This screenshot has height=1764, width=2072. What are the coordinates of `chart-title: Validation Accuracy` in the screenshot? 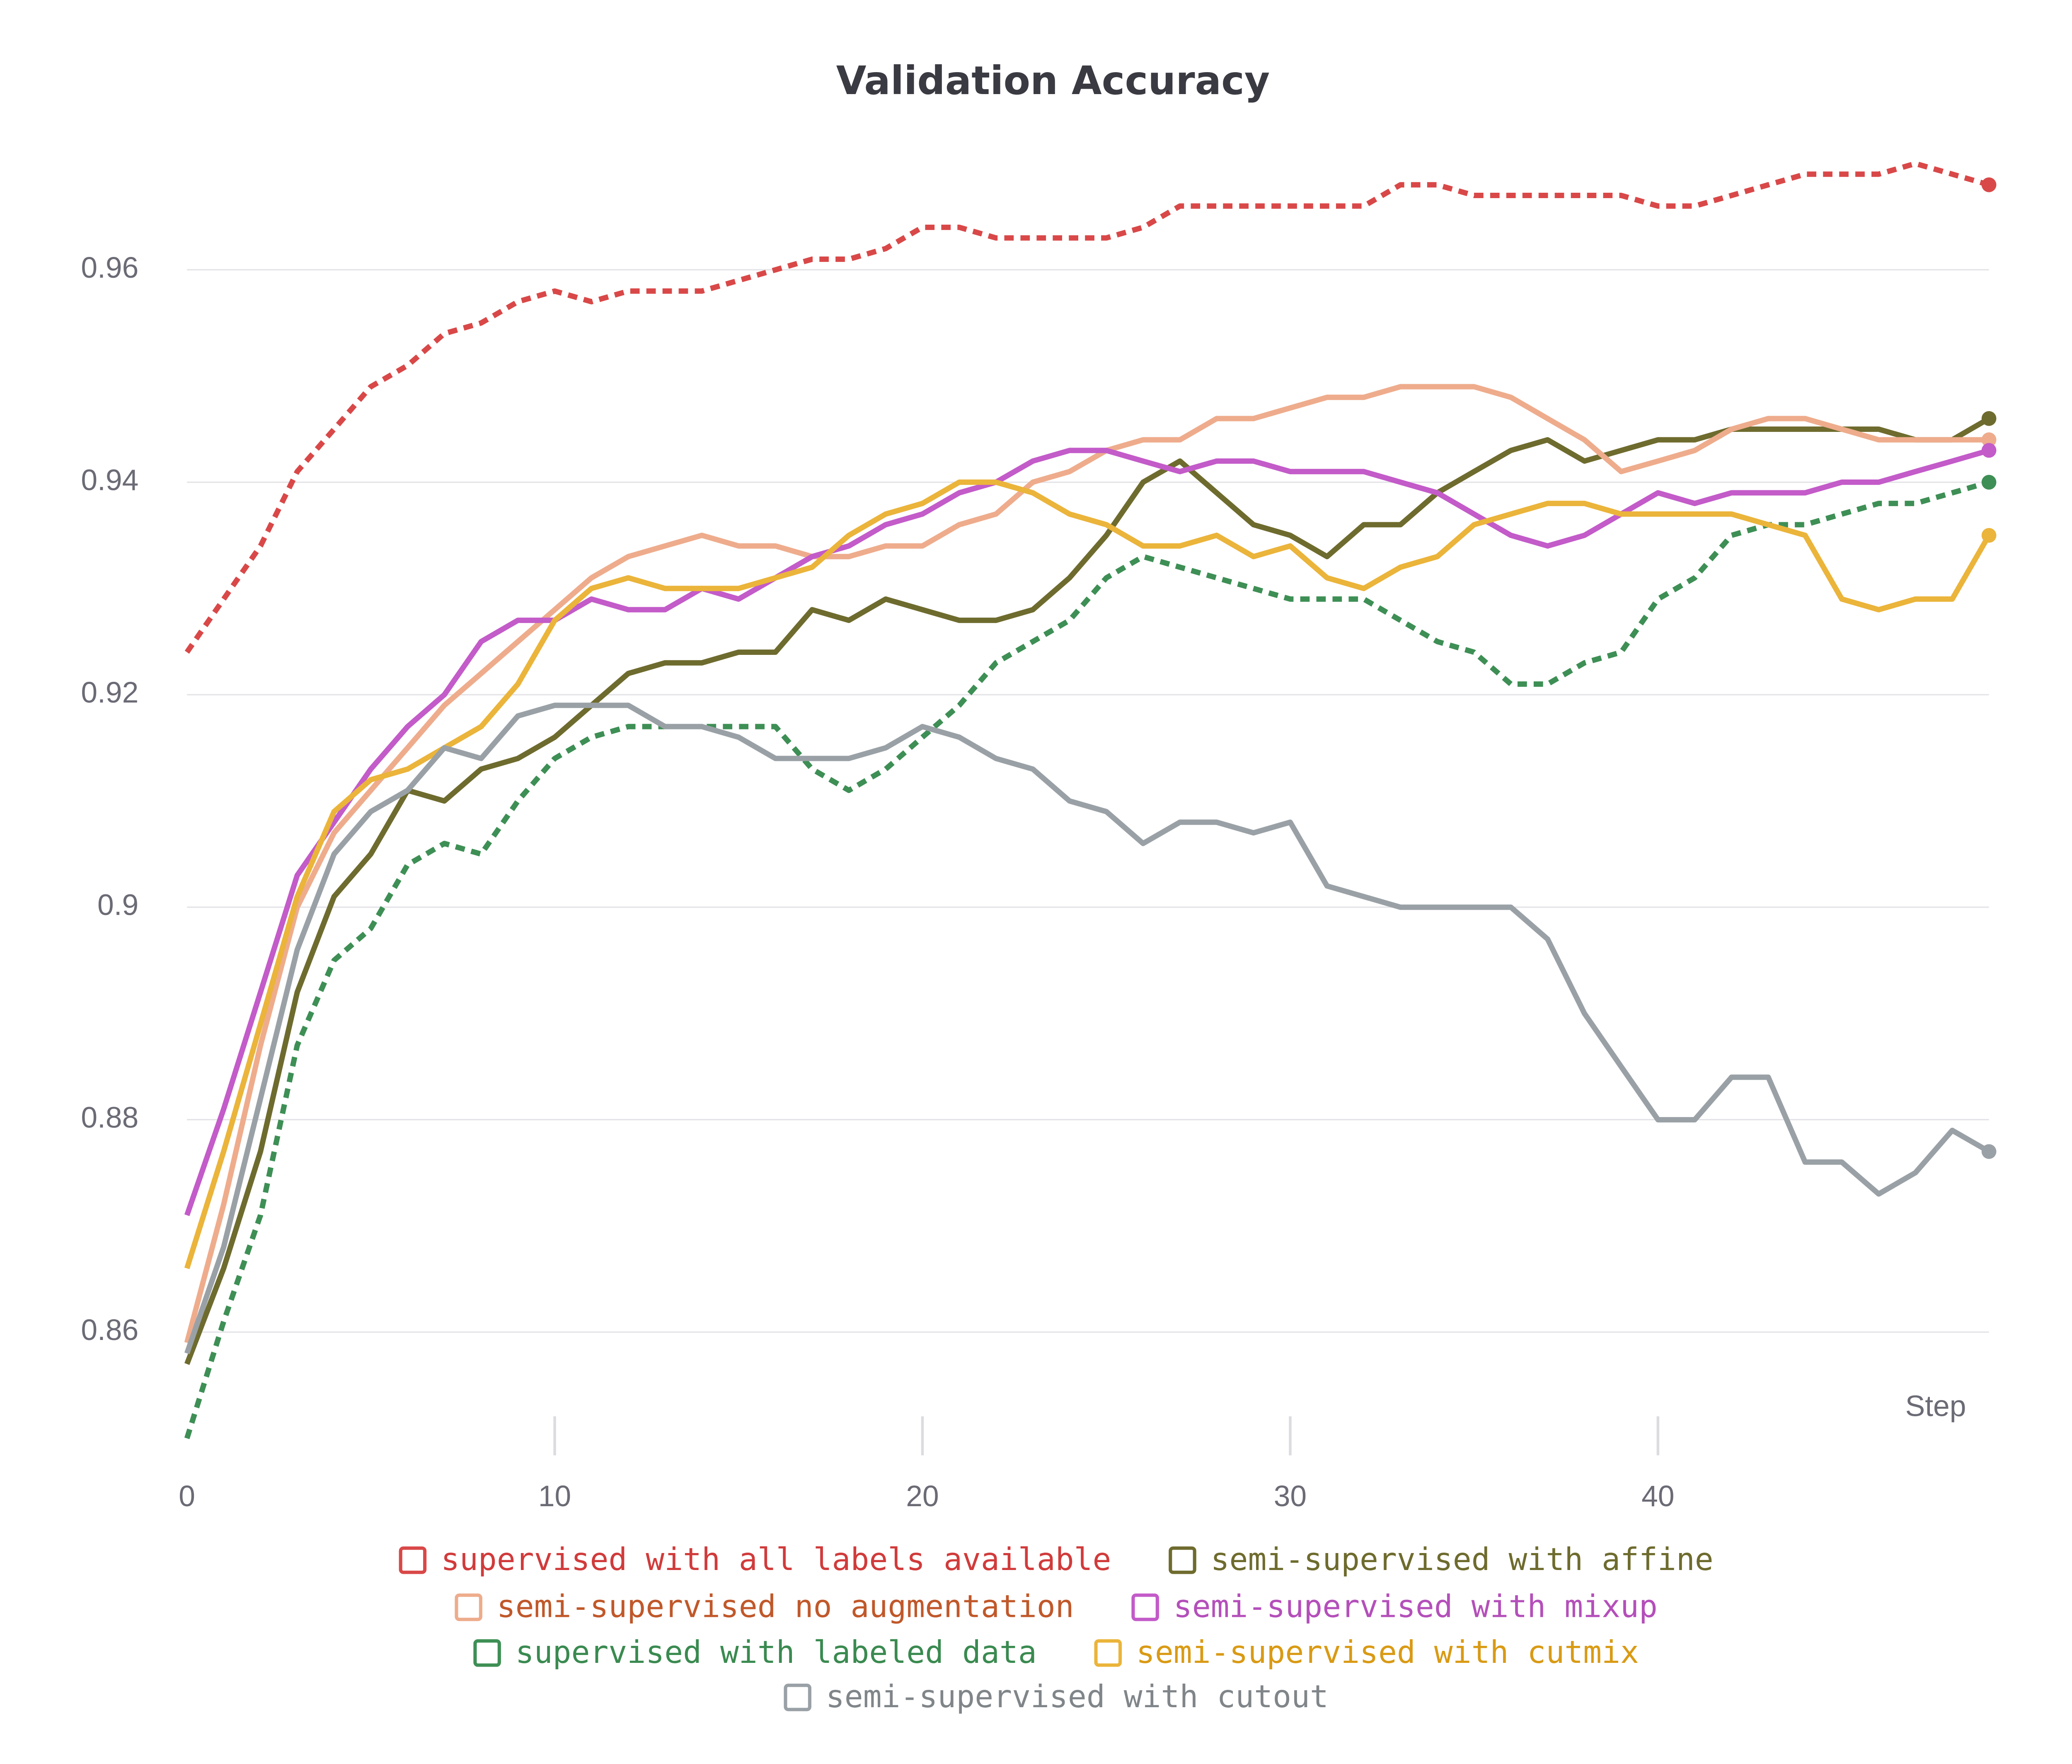 It's located at (1053, 81).